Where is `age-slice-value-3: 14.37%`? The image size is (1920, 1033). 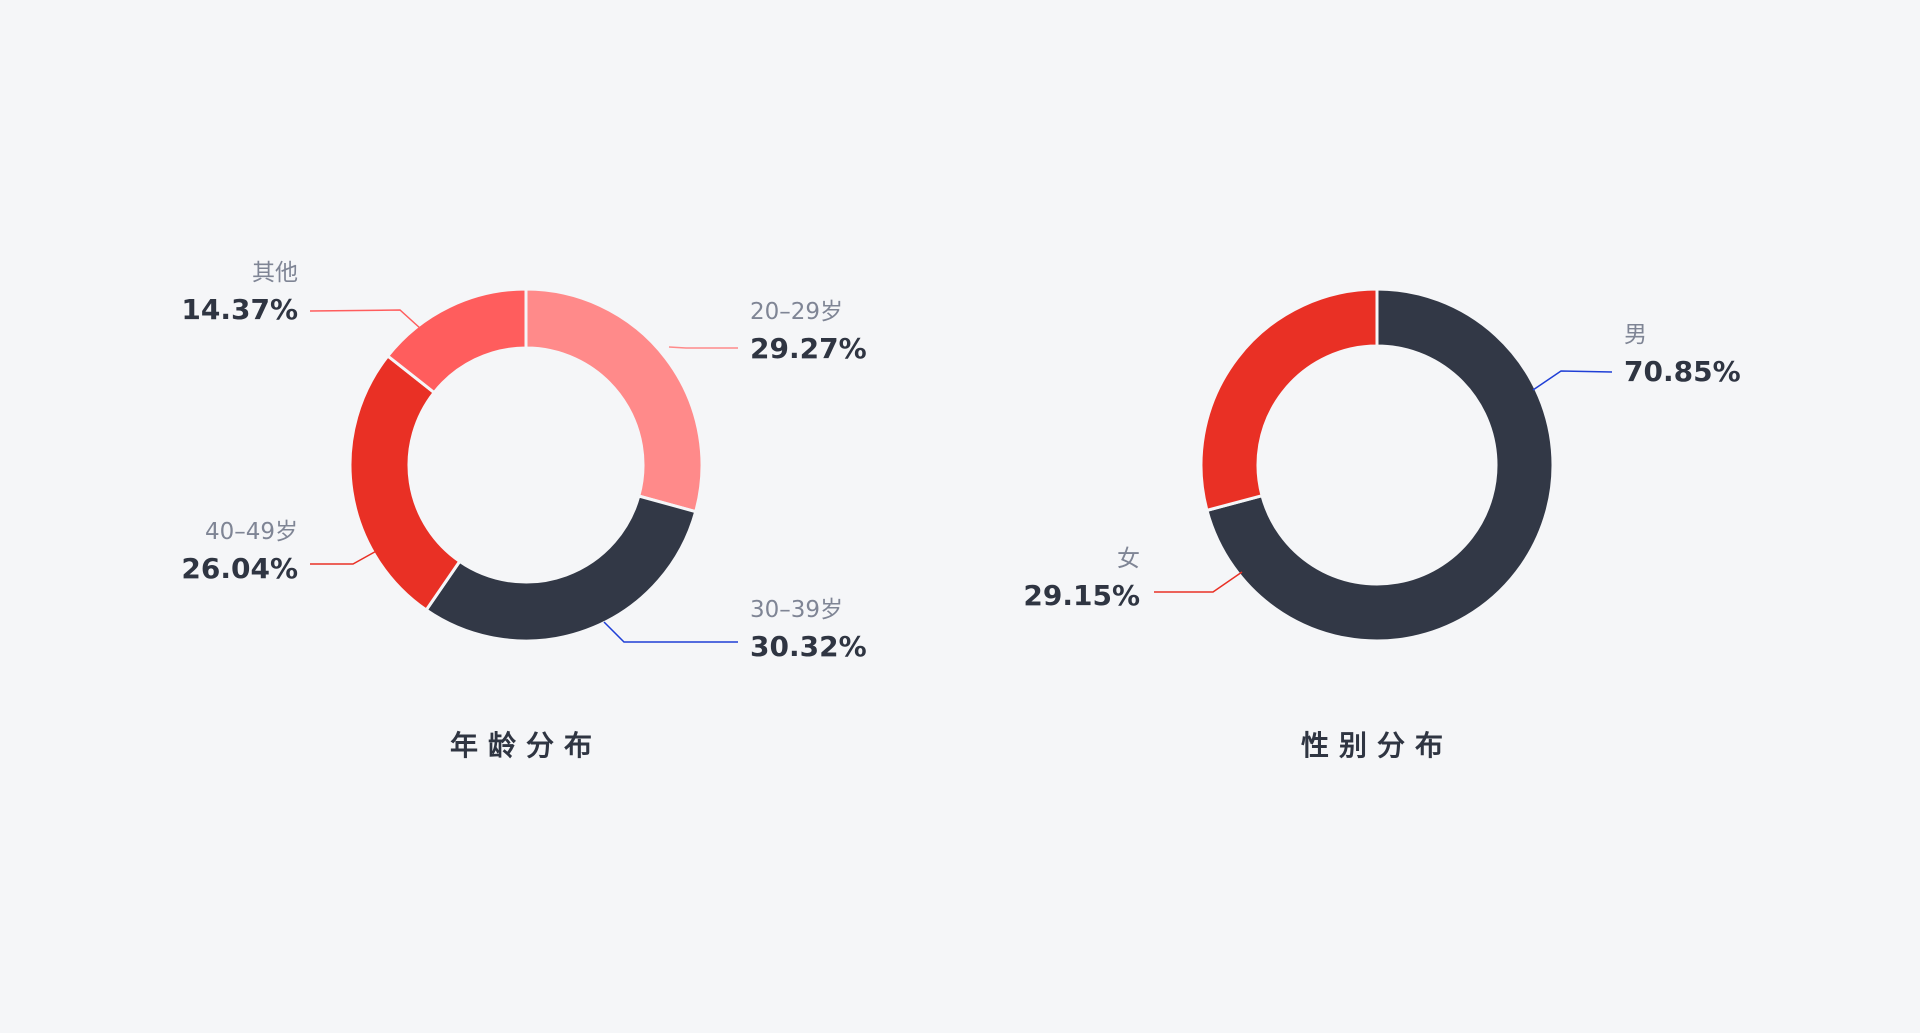
age-slice-value-3: 14.37% is located at coordinates (239, 309).